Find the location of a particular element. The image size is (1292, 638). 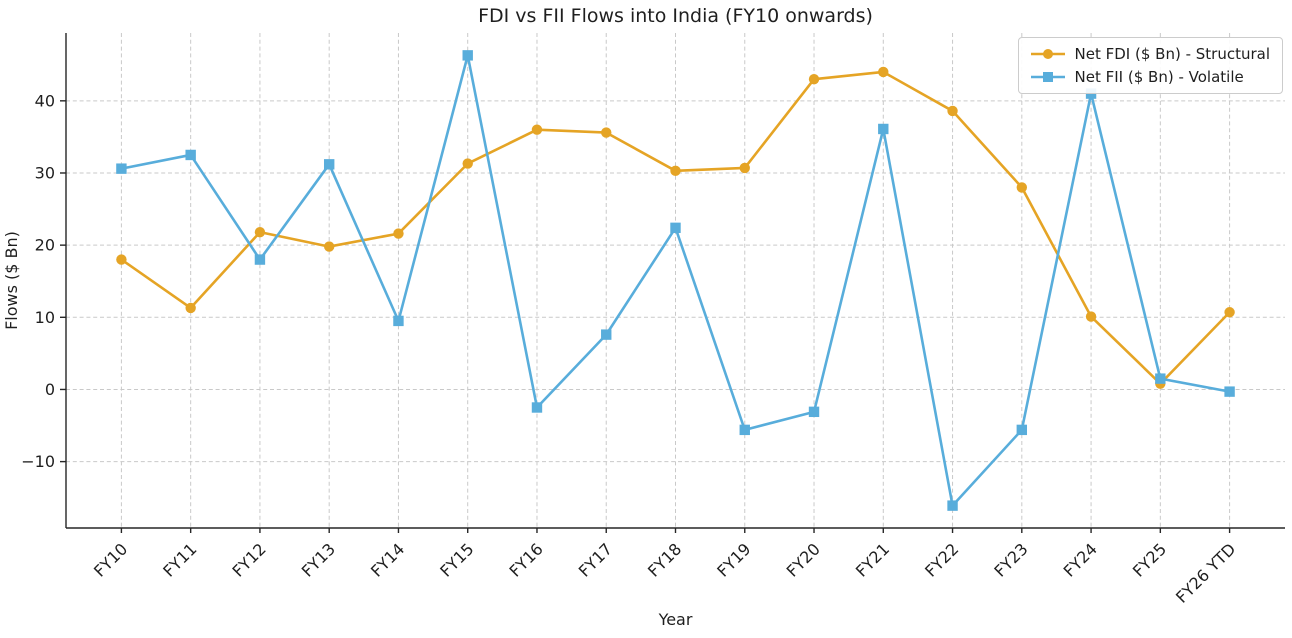

legend-label-fdi: Net FDI ($ Bn) - Structural is located at coordinates (1172, 54).